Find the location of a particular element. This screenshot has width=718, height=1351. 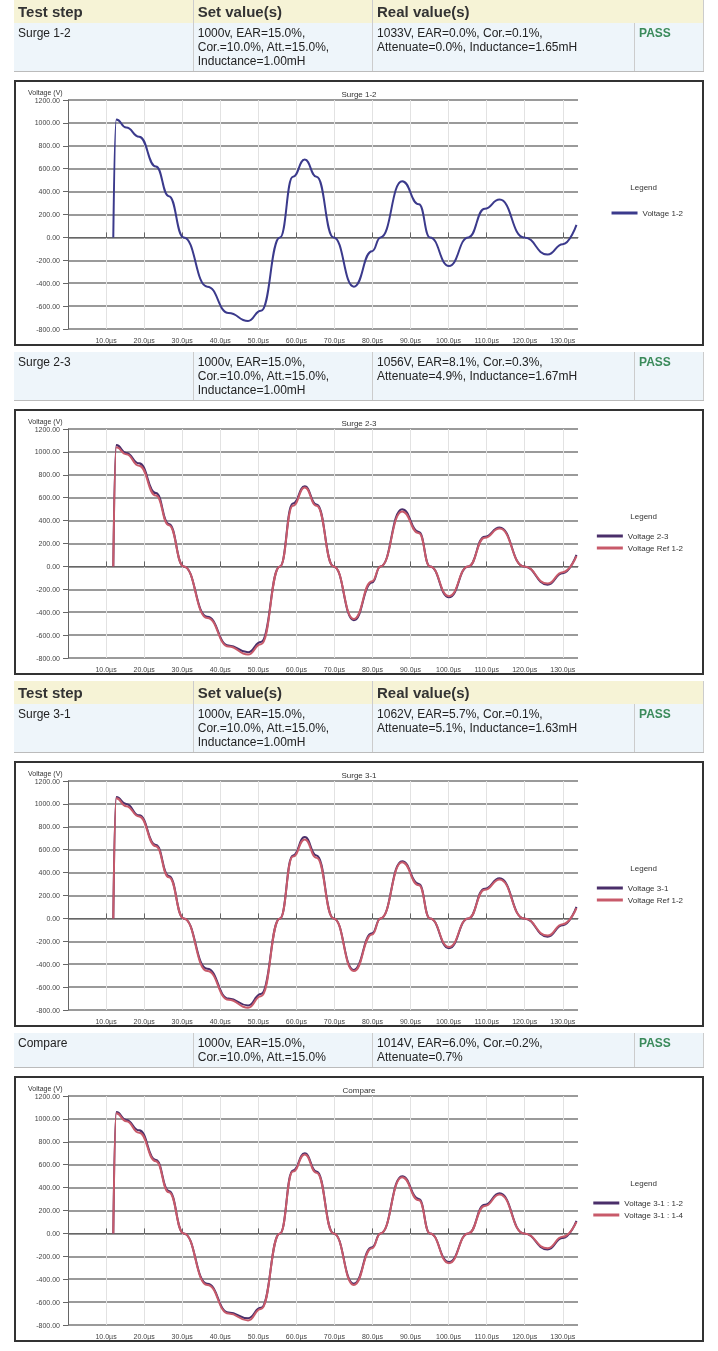

text: Compare is located at coordinates (104, 1050).